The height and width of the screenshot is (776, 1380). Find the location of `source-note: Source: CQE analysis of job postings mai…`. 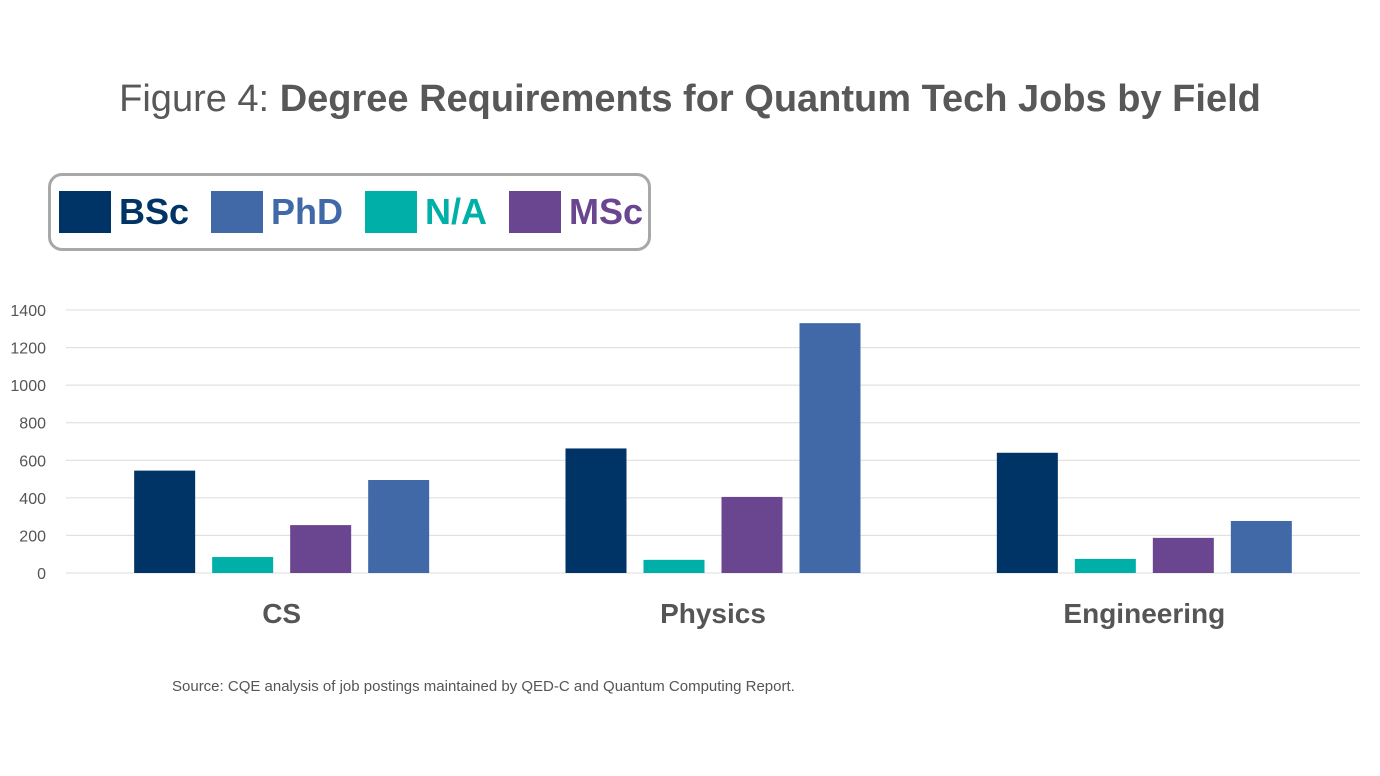

source-note: Source: CQE analysis of job postings mai… is located at coordinates (483, 686).